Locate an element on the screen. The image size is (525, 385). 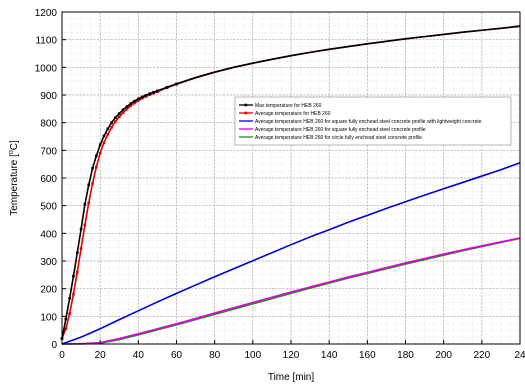
x-tick-label: 0 is located at coordinates (62, 355).